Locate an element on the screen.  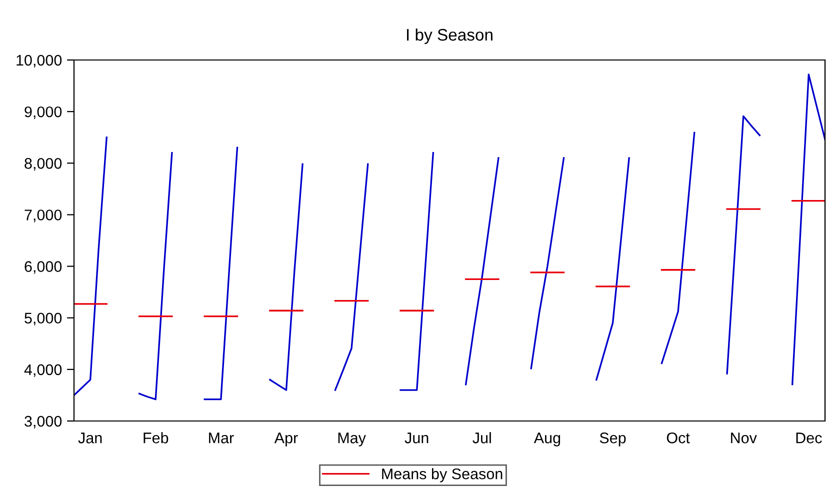
y-tick-label: 6,000 is located at coordinates (43, 267).